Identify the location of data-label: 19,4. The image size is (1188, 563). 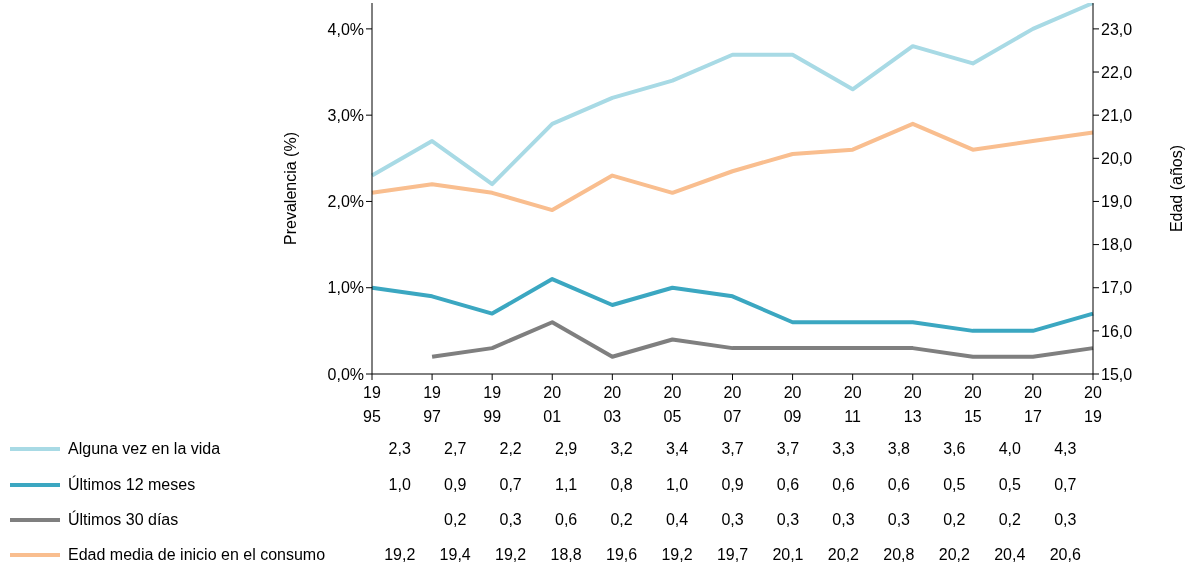
(455, 554).